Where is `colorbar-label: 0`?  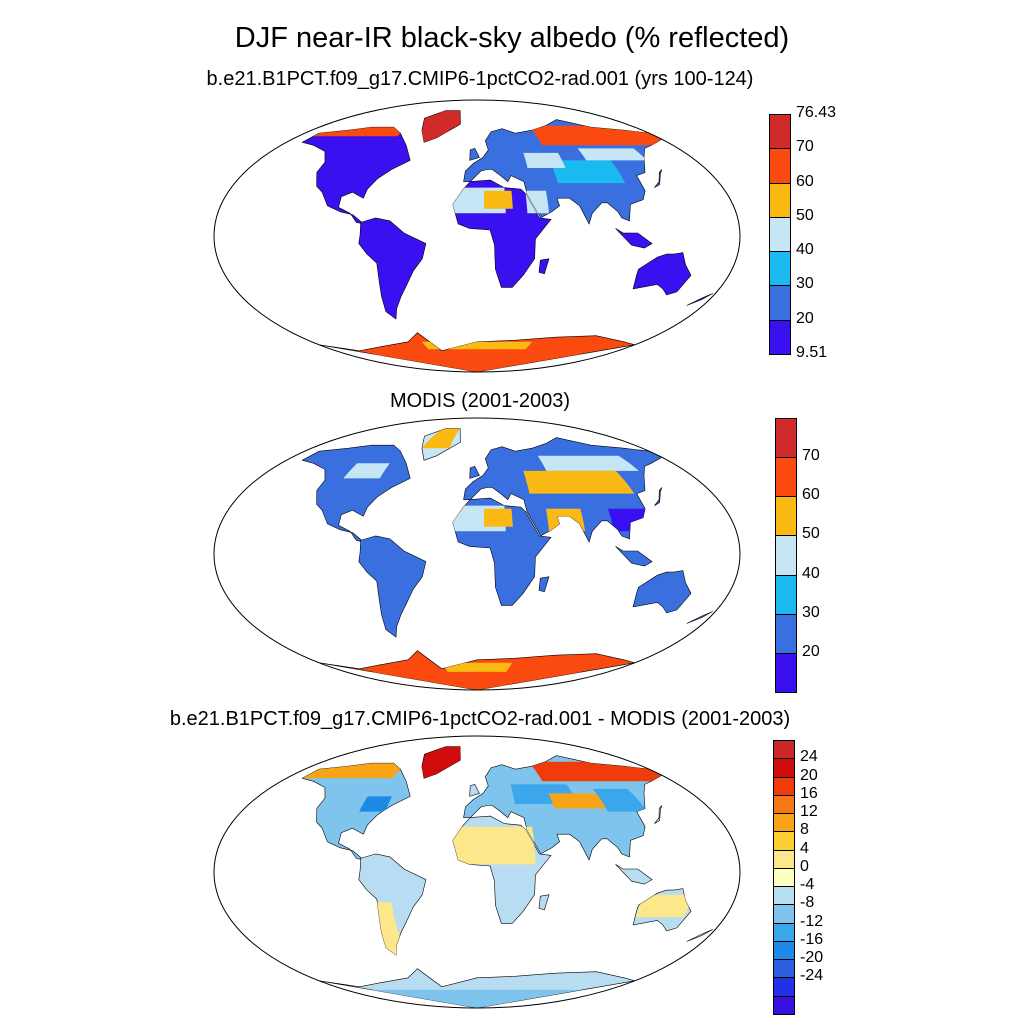 colorbar-label: 0 is located at coordinates (804, 866).